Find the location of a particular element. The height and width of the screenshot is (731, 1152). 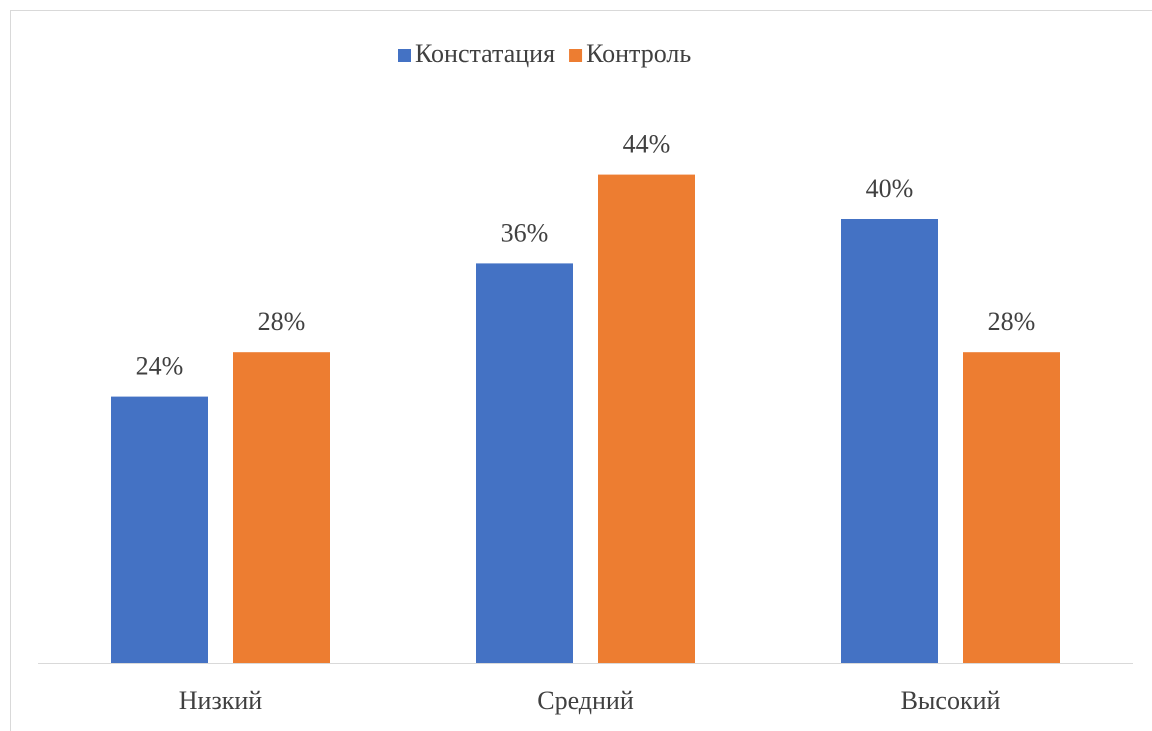

data-label: 40% is located at coordinates (890, 188).